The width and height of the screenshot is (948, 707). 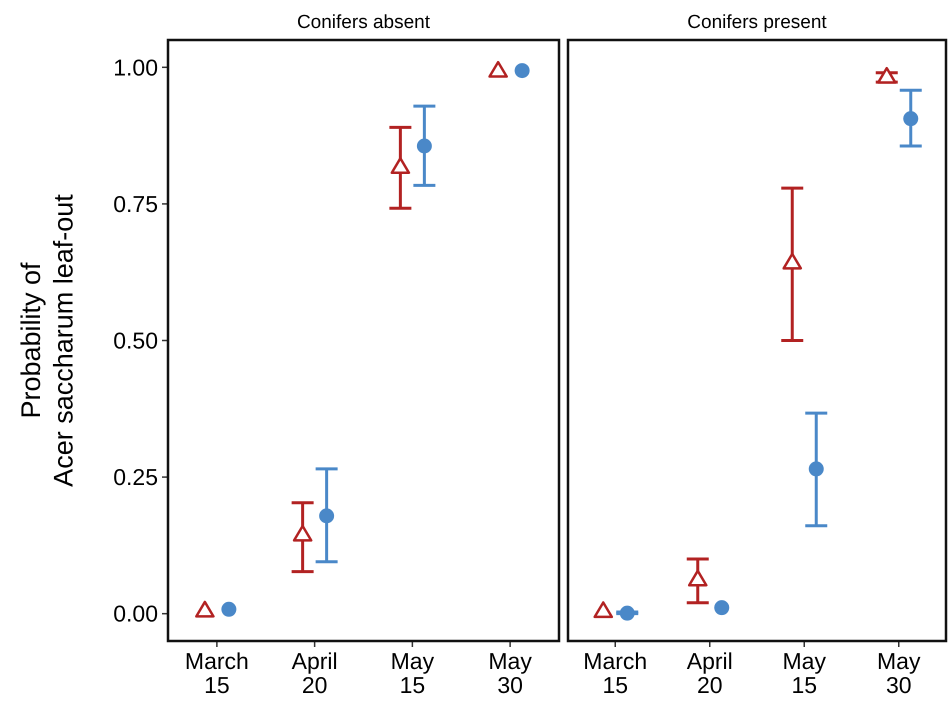 I want to click on y-tick-label: 1.00, so click(x=135, y=67).